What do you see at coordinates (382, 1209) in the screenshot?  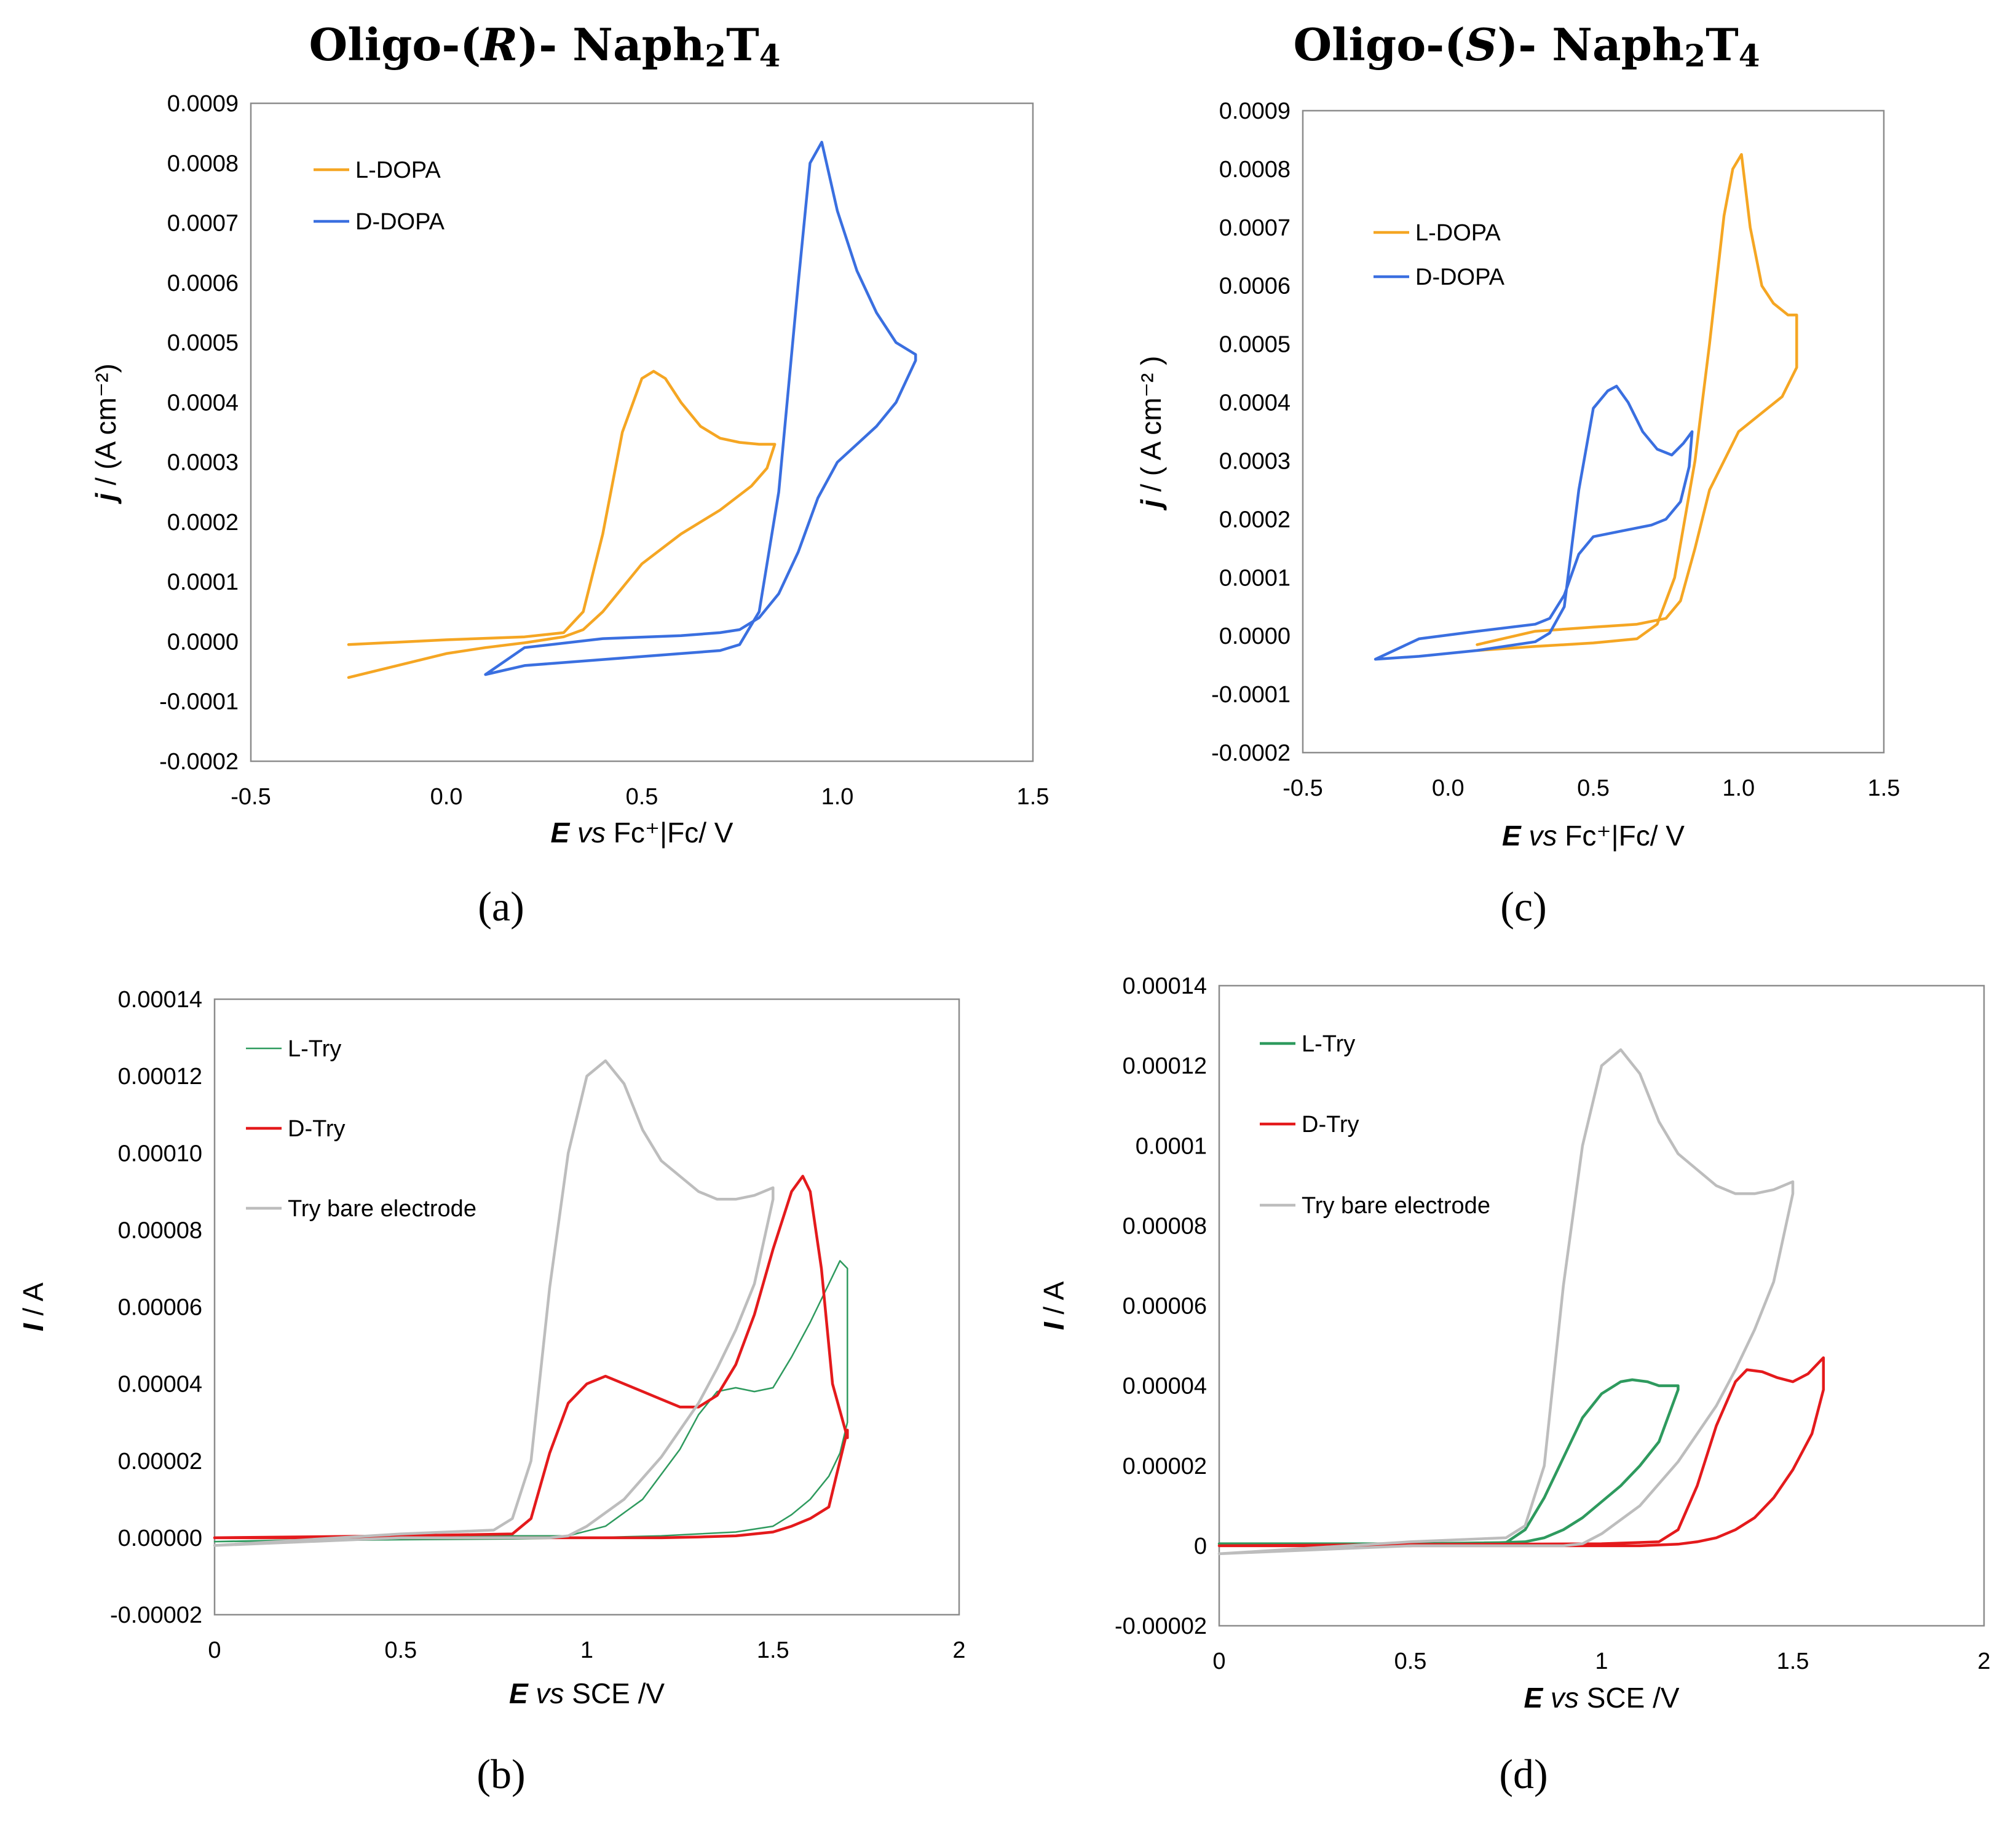 I see `legend-label: Try bare electrode` at bounding box center [382, 1209].